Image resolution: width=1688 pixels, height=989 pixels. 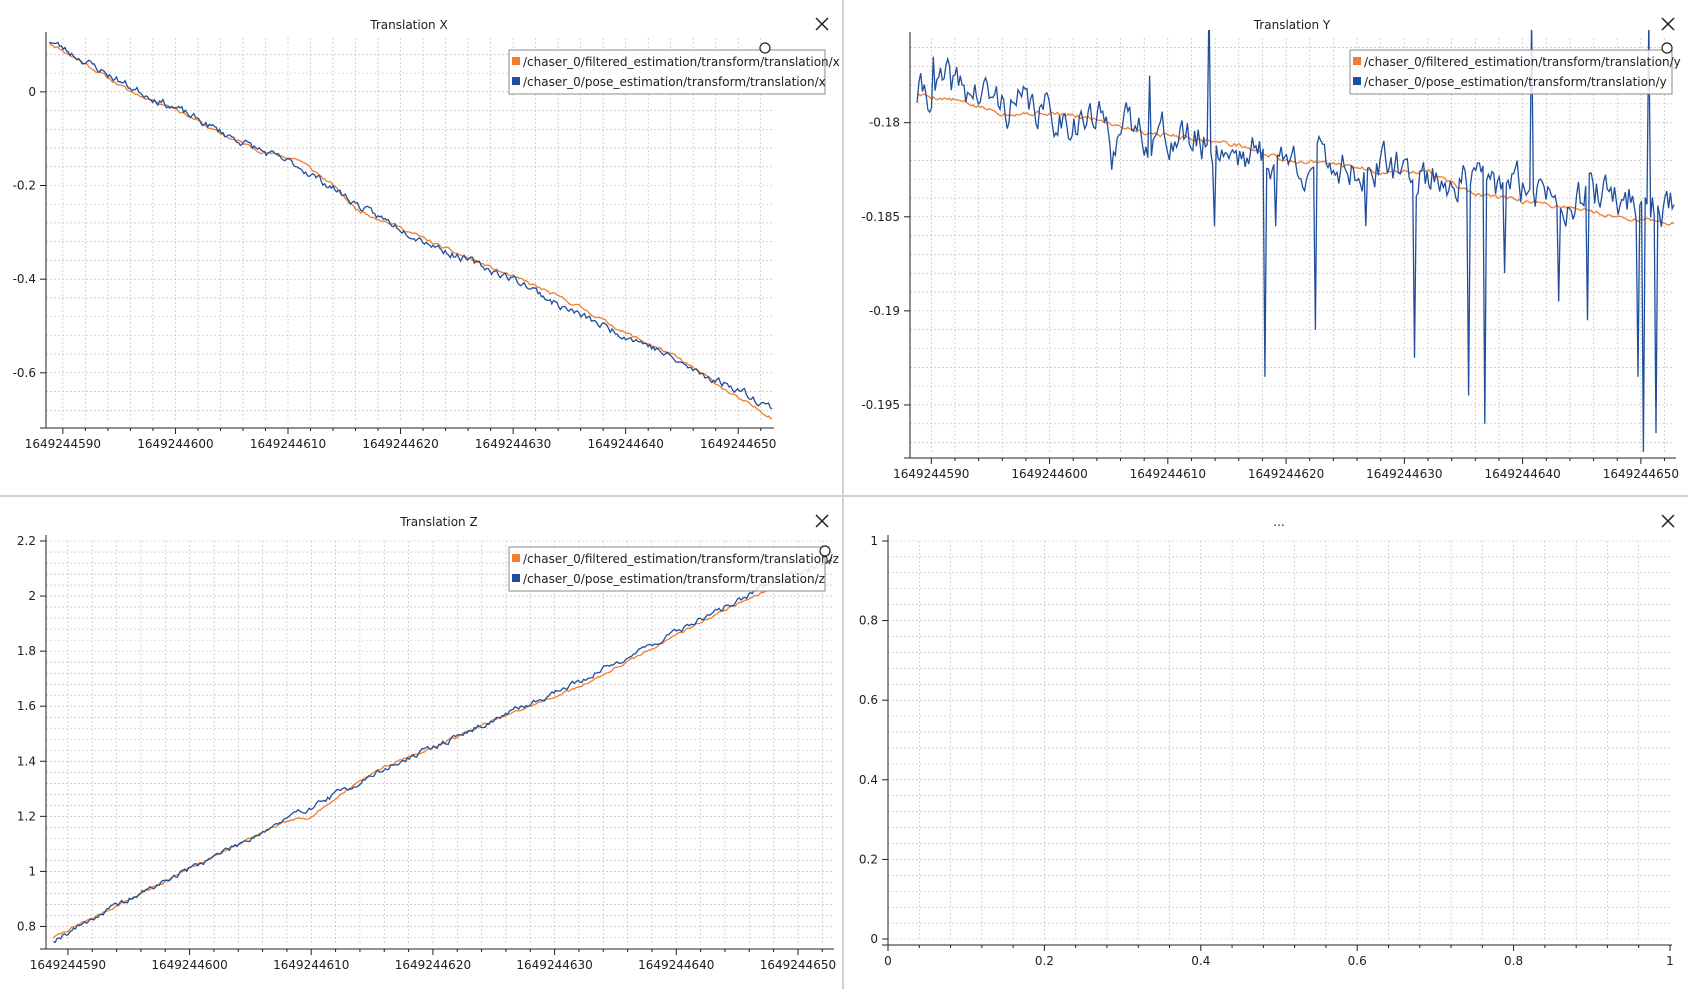 What do you see at coordinates (26, 816) in the screenshot?
I see `y-tick-label: 1.2` at bounding box center [26, 816].